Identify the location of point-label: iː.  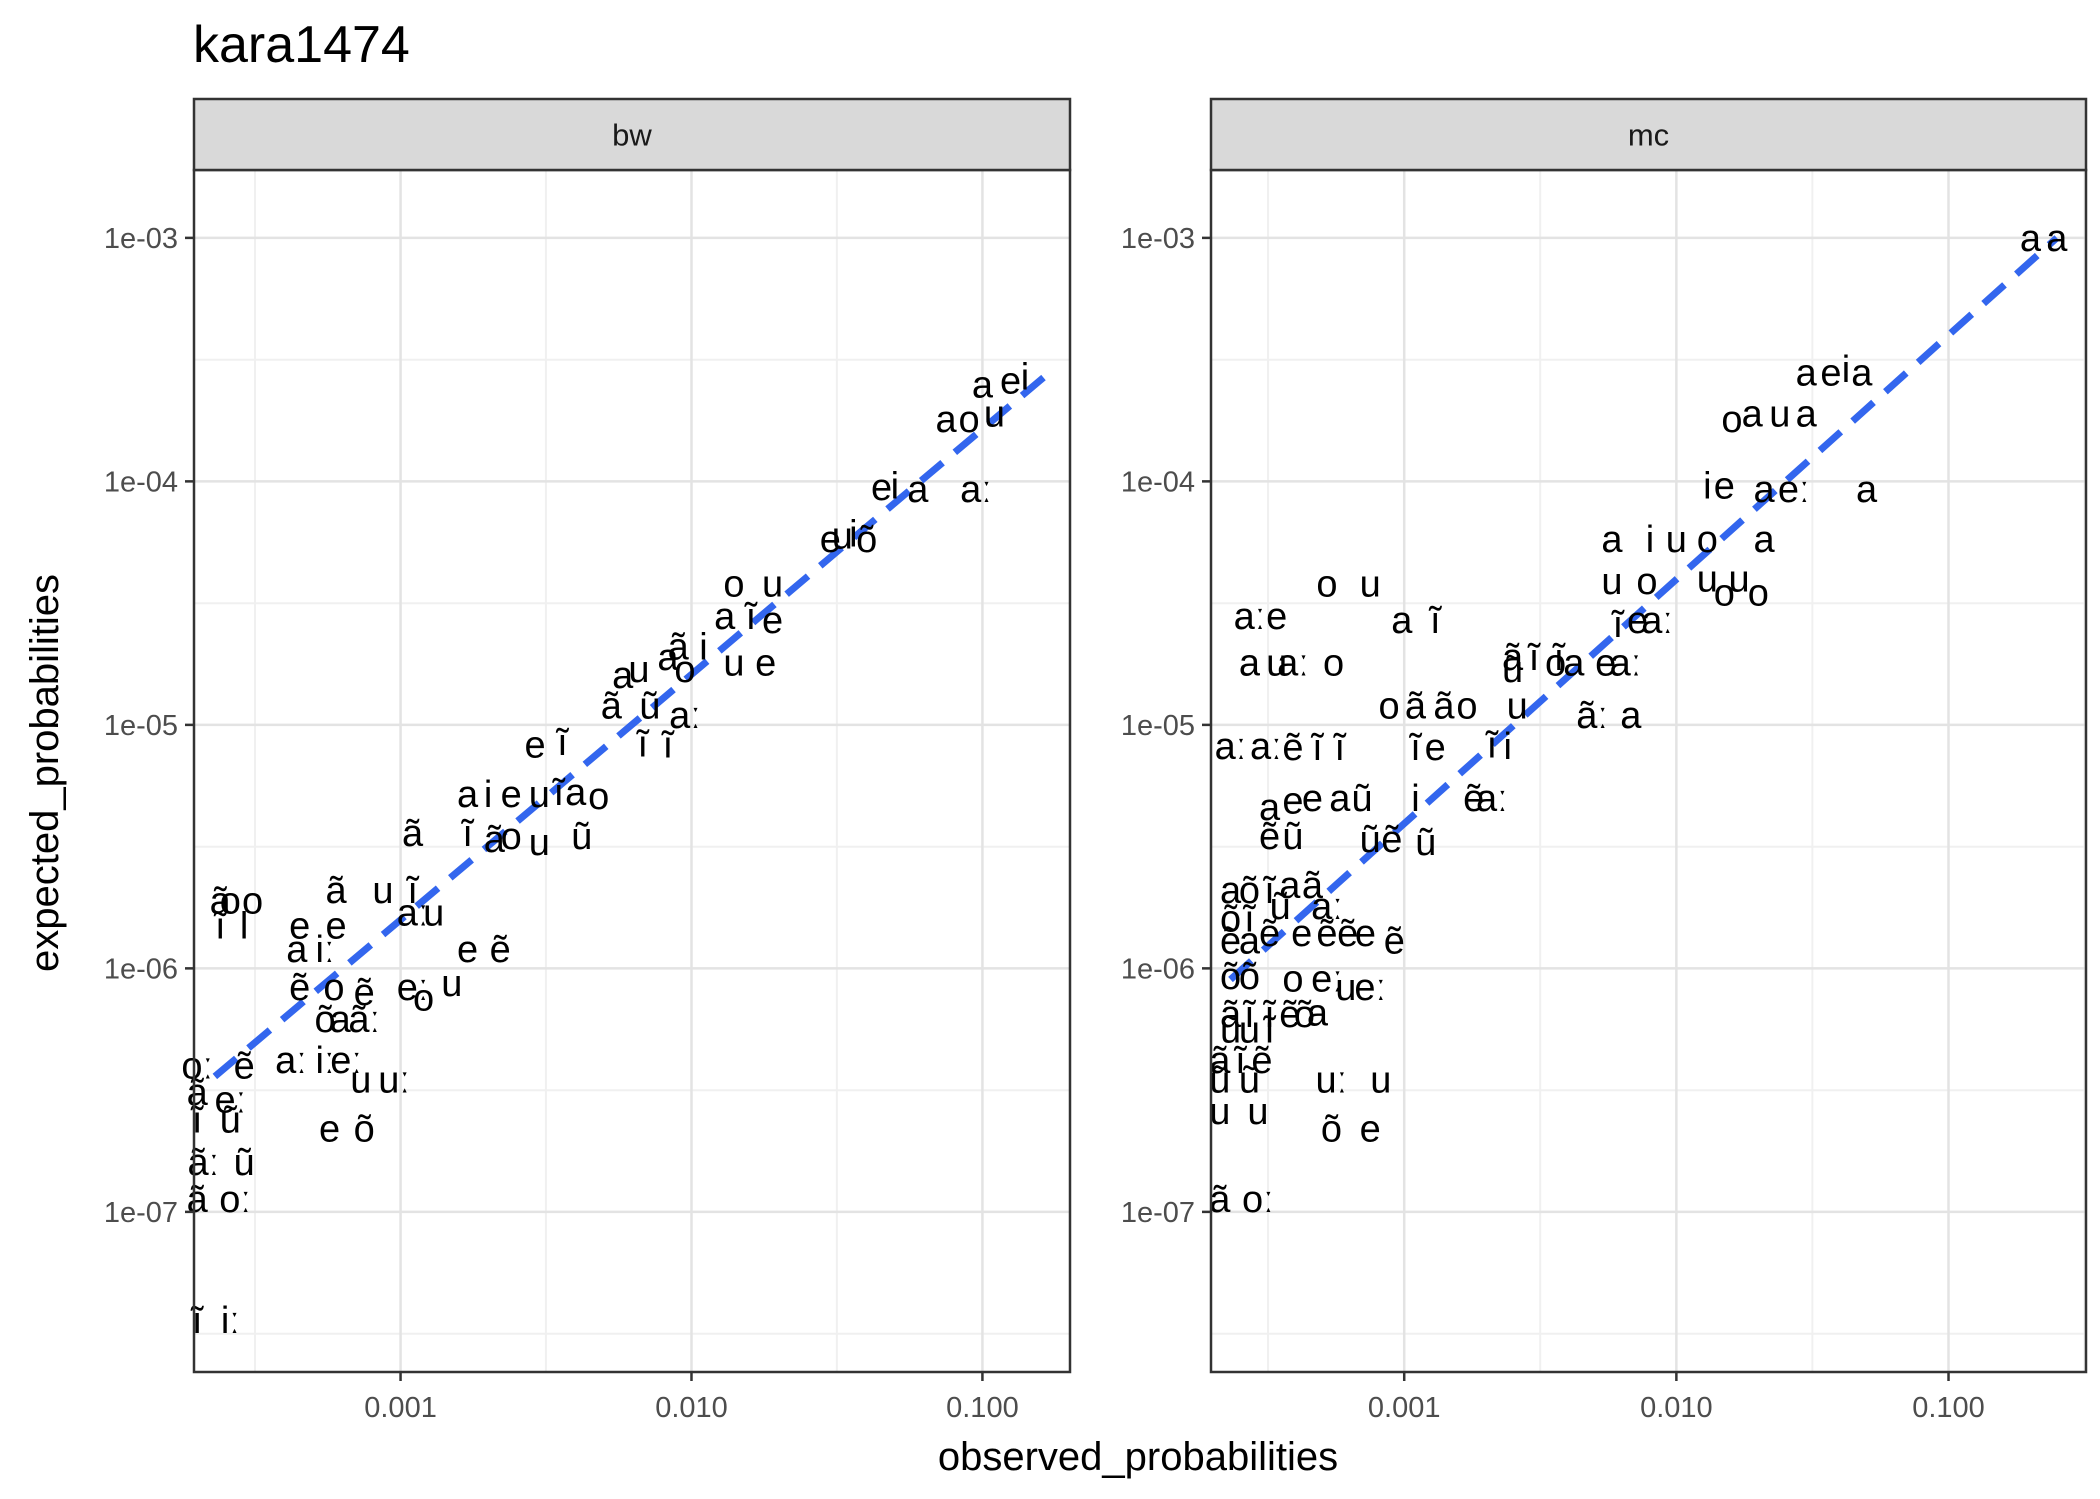
(325, 950).